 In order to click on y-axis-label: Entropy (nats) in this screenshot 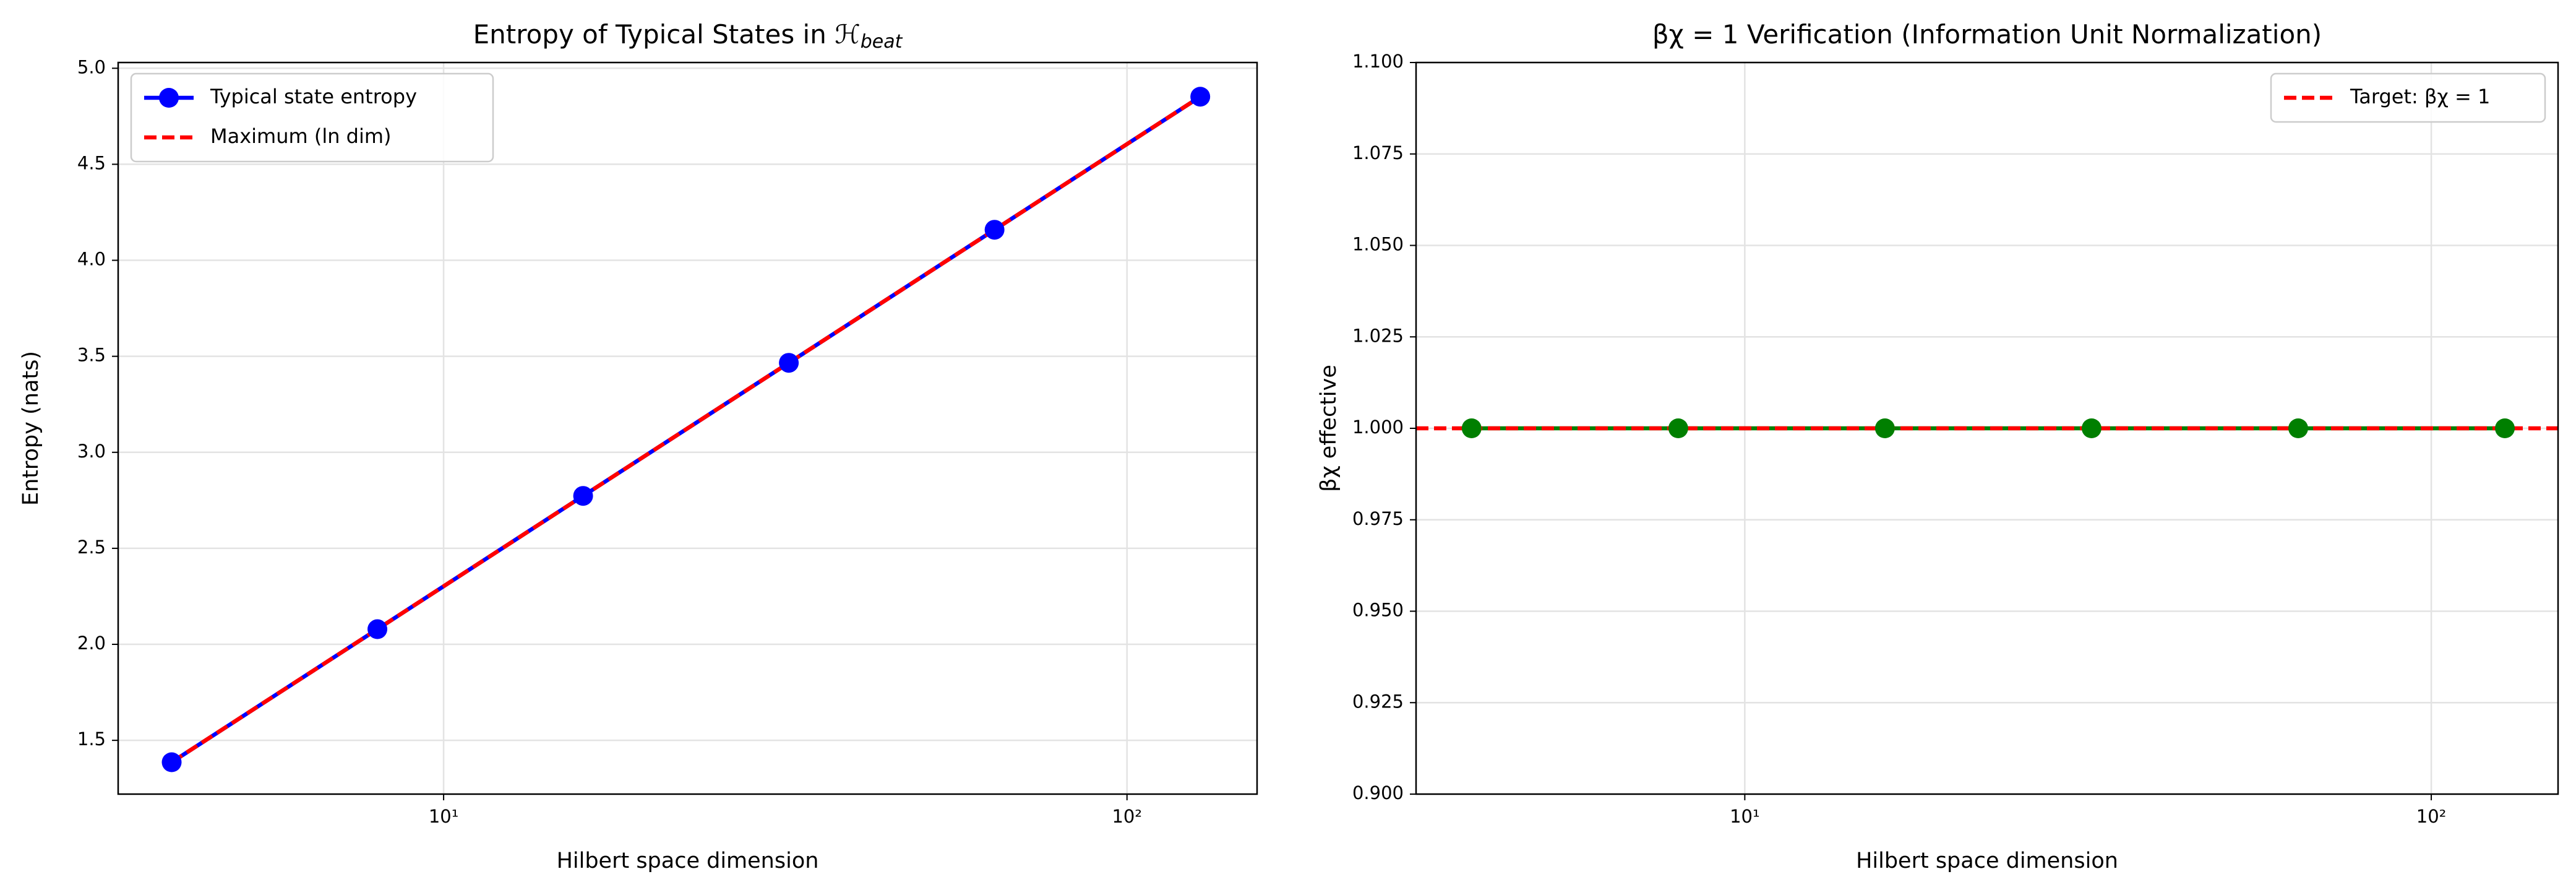, I will do `click(31, 428)`.